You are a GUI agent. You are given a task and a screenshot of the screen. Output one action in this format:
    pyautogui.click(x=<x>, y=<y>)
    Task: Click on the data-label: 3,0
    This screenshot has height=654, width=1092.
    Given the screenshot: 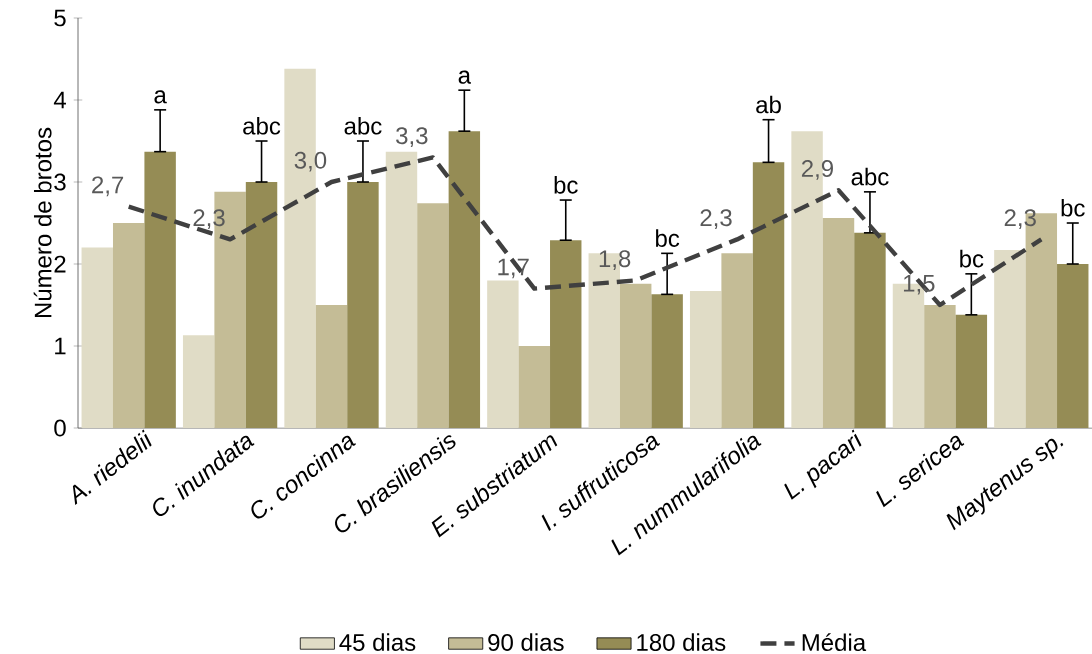 What is the action you would take?
    pyautogui.click(x=310, y=161)
    